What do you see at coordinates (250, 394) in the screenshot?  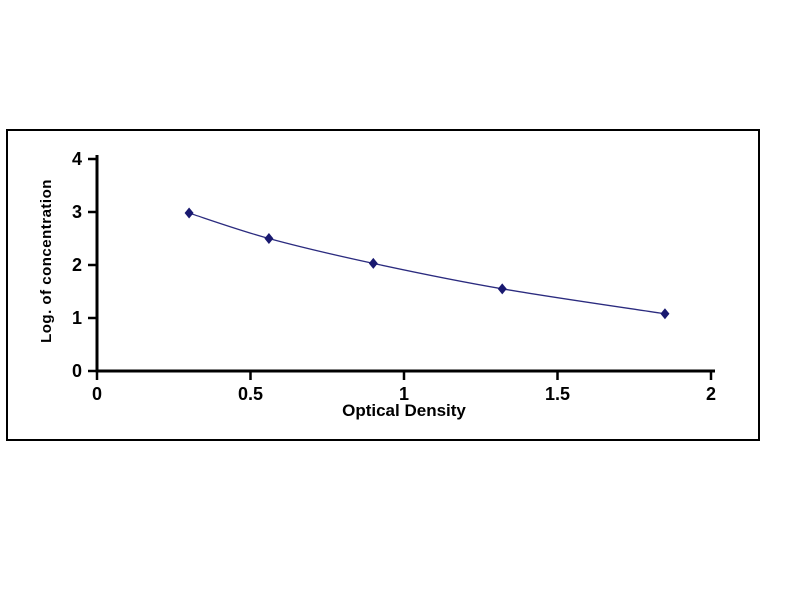 I see `x-tick-label: 0.5` at bounding box center [250, 394].